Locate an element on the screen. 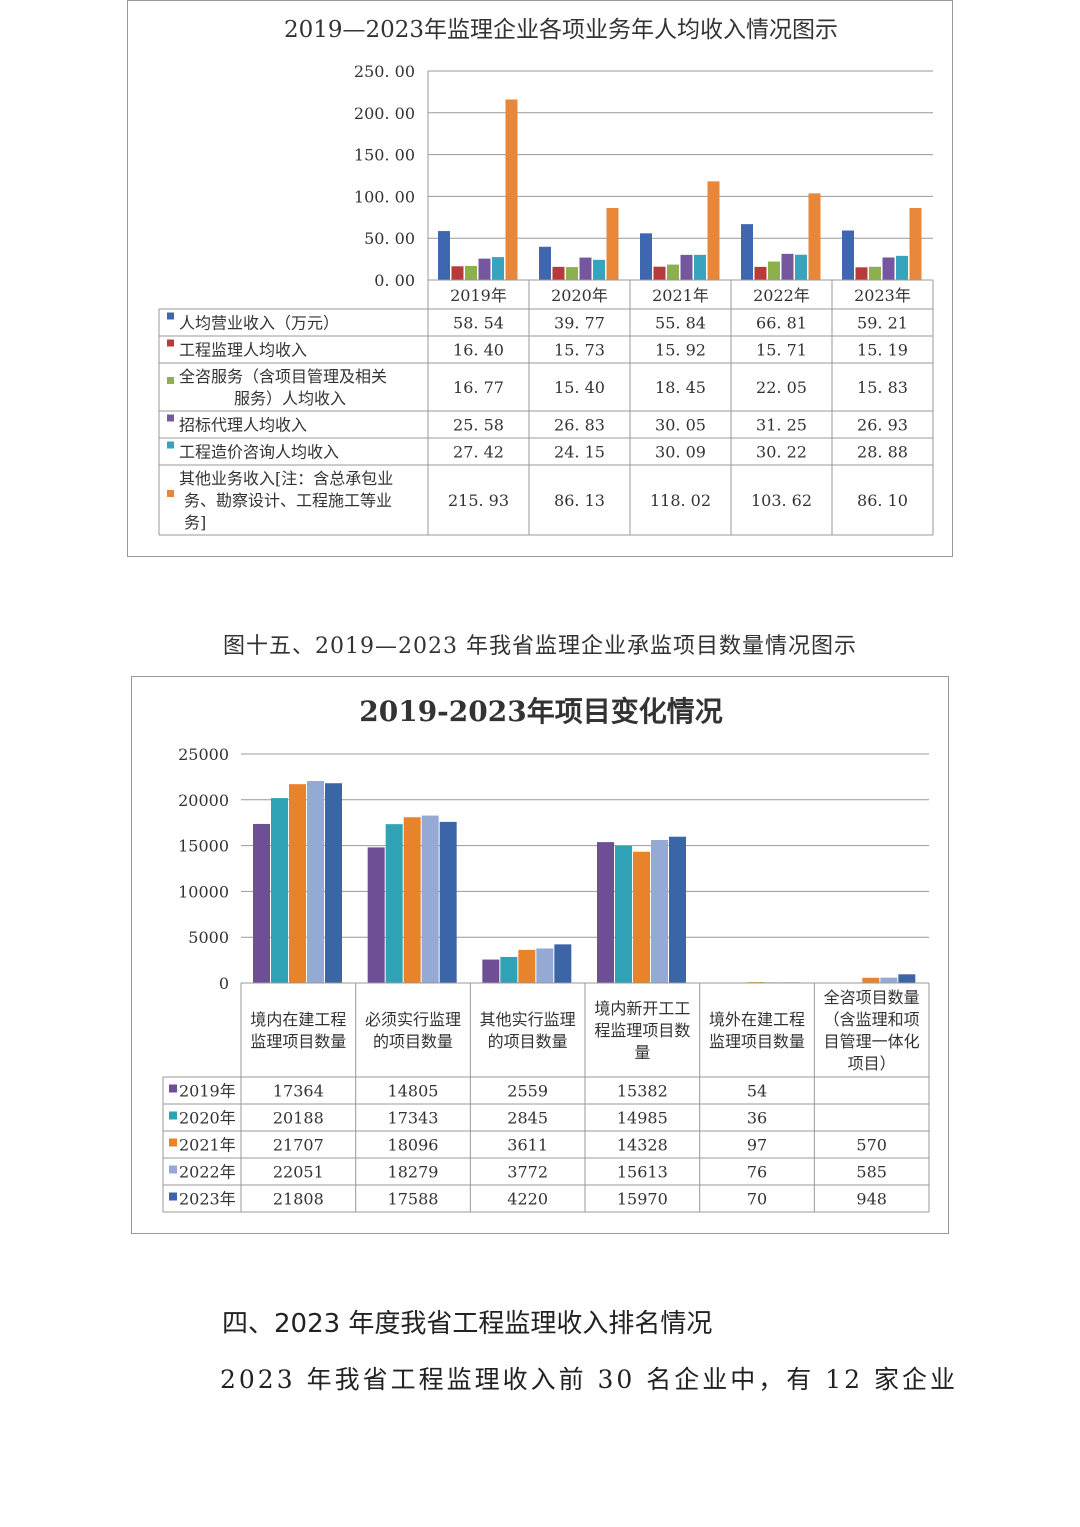 This screenshot has width=1080, height=1527. x-category-label: 必须实行监理 is located at coordinates (413, 1019).